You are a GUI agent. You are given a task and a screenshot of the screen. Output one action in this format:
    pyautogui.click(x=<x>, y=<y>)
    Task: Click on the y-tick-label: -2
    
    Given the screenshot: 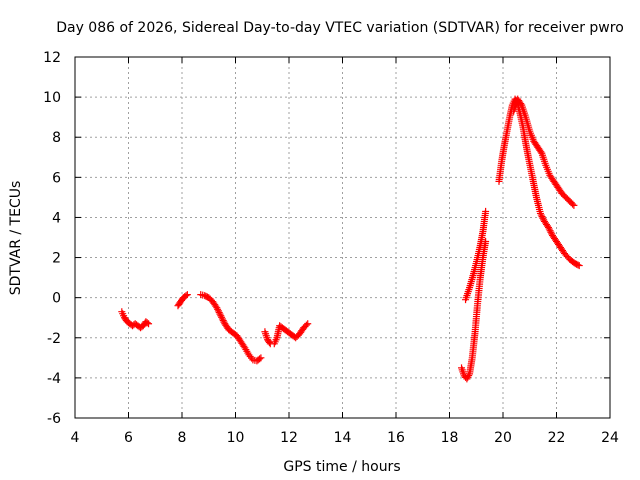 What is the action you would take?
    pyautogui.click(x=54, y=339)
    